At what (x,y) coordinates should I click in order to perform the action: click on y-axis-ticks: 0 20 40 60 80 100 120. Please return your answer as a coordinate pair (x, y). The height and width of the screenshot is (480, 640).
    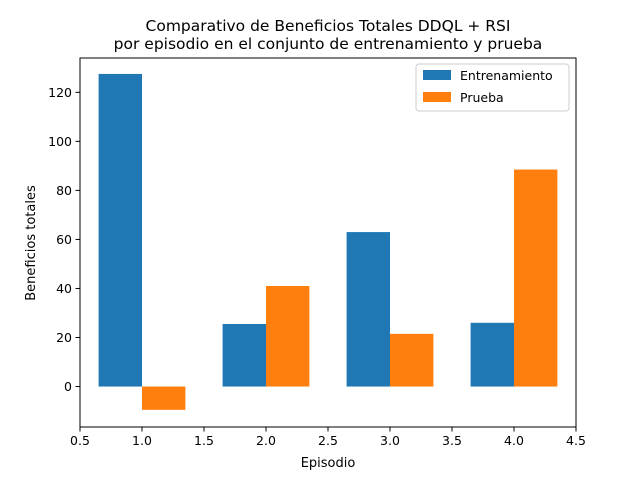
    Looking at the image, I should click on (64, 239).